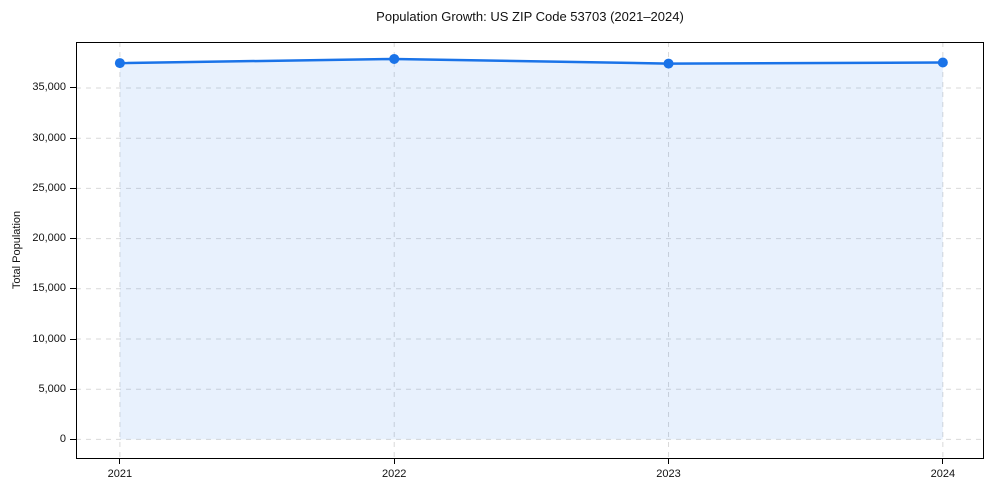 This screenshot has height=500, width=1000. Describe the element at coordinates (394, 58) in the screenshot. I see `data-point-2022` at that location.